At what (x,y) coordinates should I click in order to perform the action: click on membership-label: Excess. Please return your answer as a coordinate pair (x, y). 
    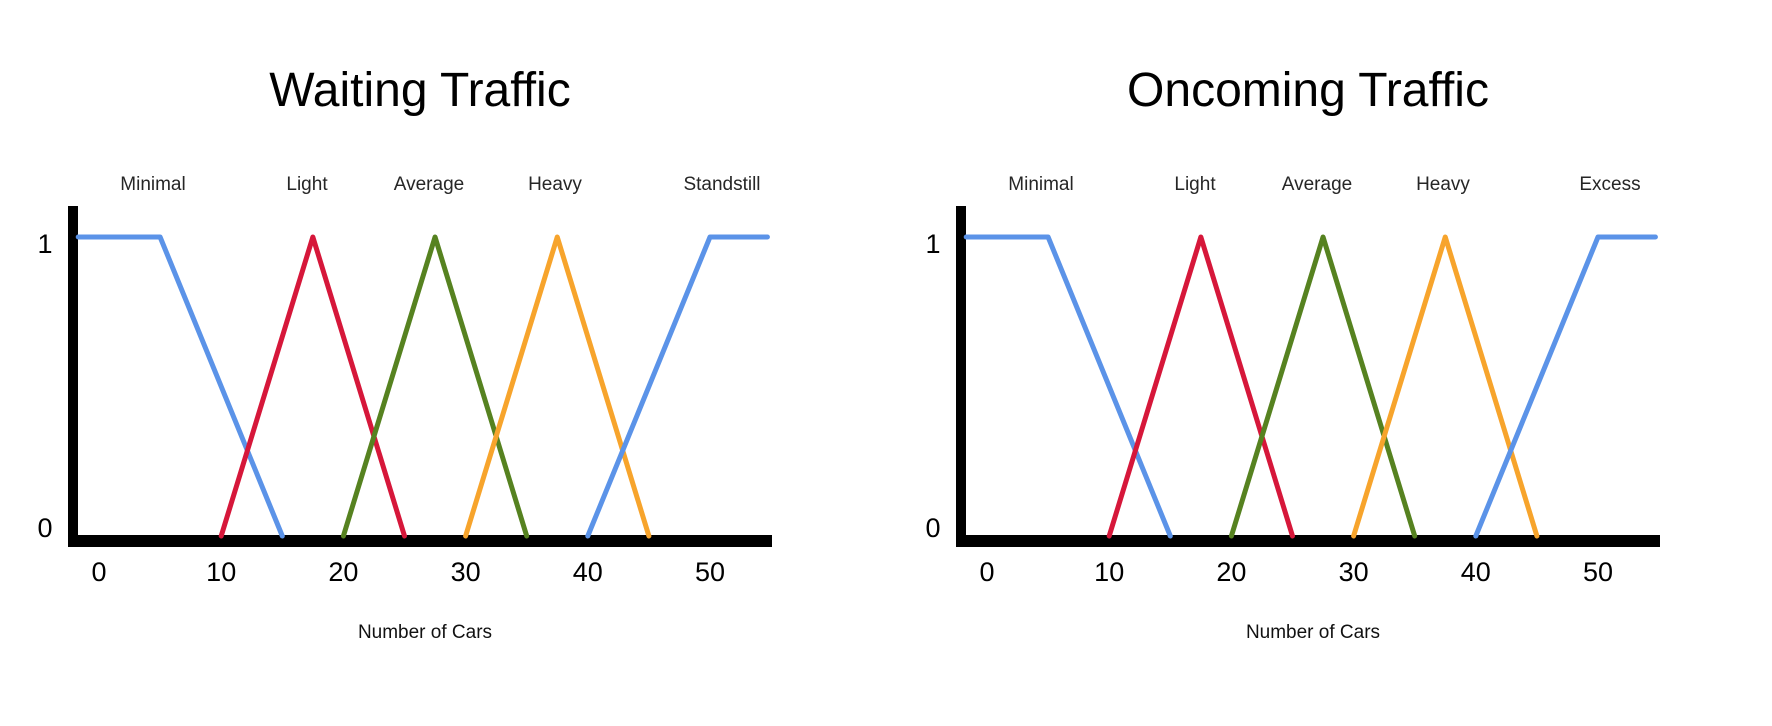
    Looking at the image, I should click on (1609, 184).